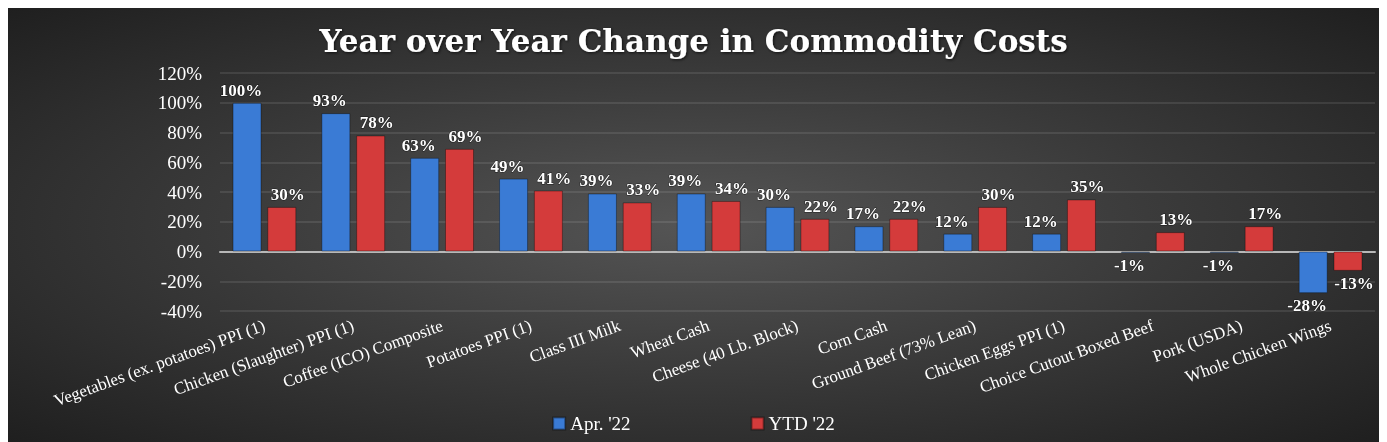 This screenshot has width=1387, height=442. What do you see at coordinates (329, 101) in the screenshot?
I see `data-label: 93%` at bounding box center [329, 101].